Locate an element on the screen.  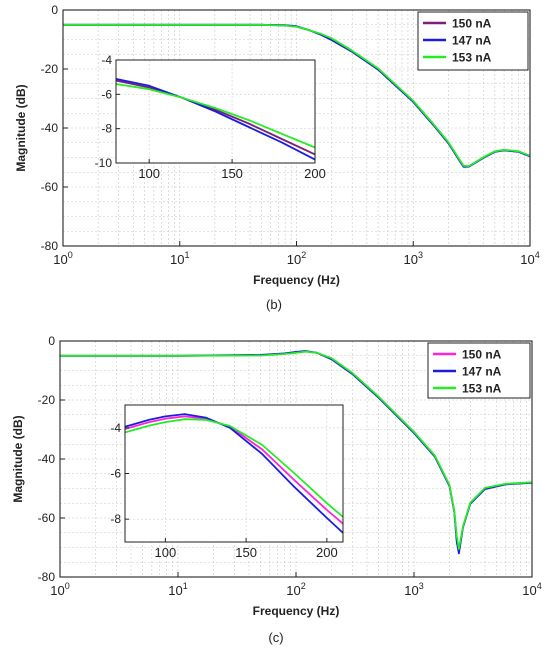
inset-frame is located at coordinates (215, 111).